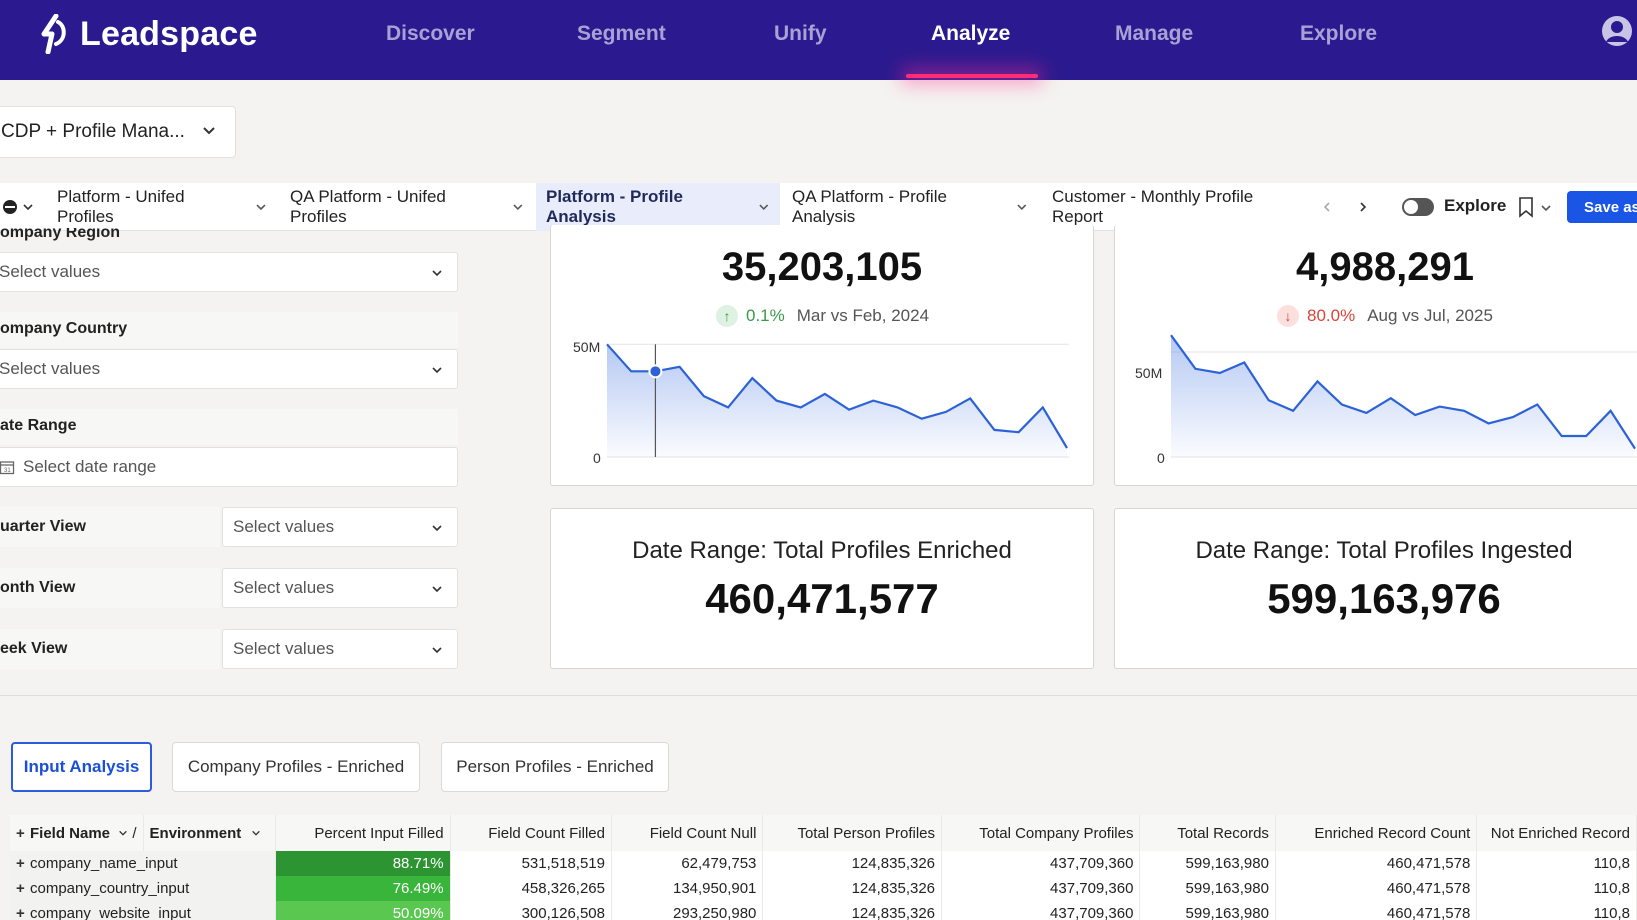 The height and width of the screenshot is (920, 1637). What do you see at coordinates (1376, 888) in the screenshot?
I see `table-cell: 460,471,578` at bounding box center [1376, 888].